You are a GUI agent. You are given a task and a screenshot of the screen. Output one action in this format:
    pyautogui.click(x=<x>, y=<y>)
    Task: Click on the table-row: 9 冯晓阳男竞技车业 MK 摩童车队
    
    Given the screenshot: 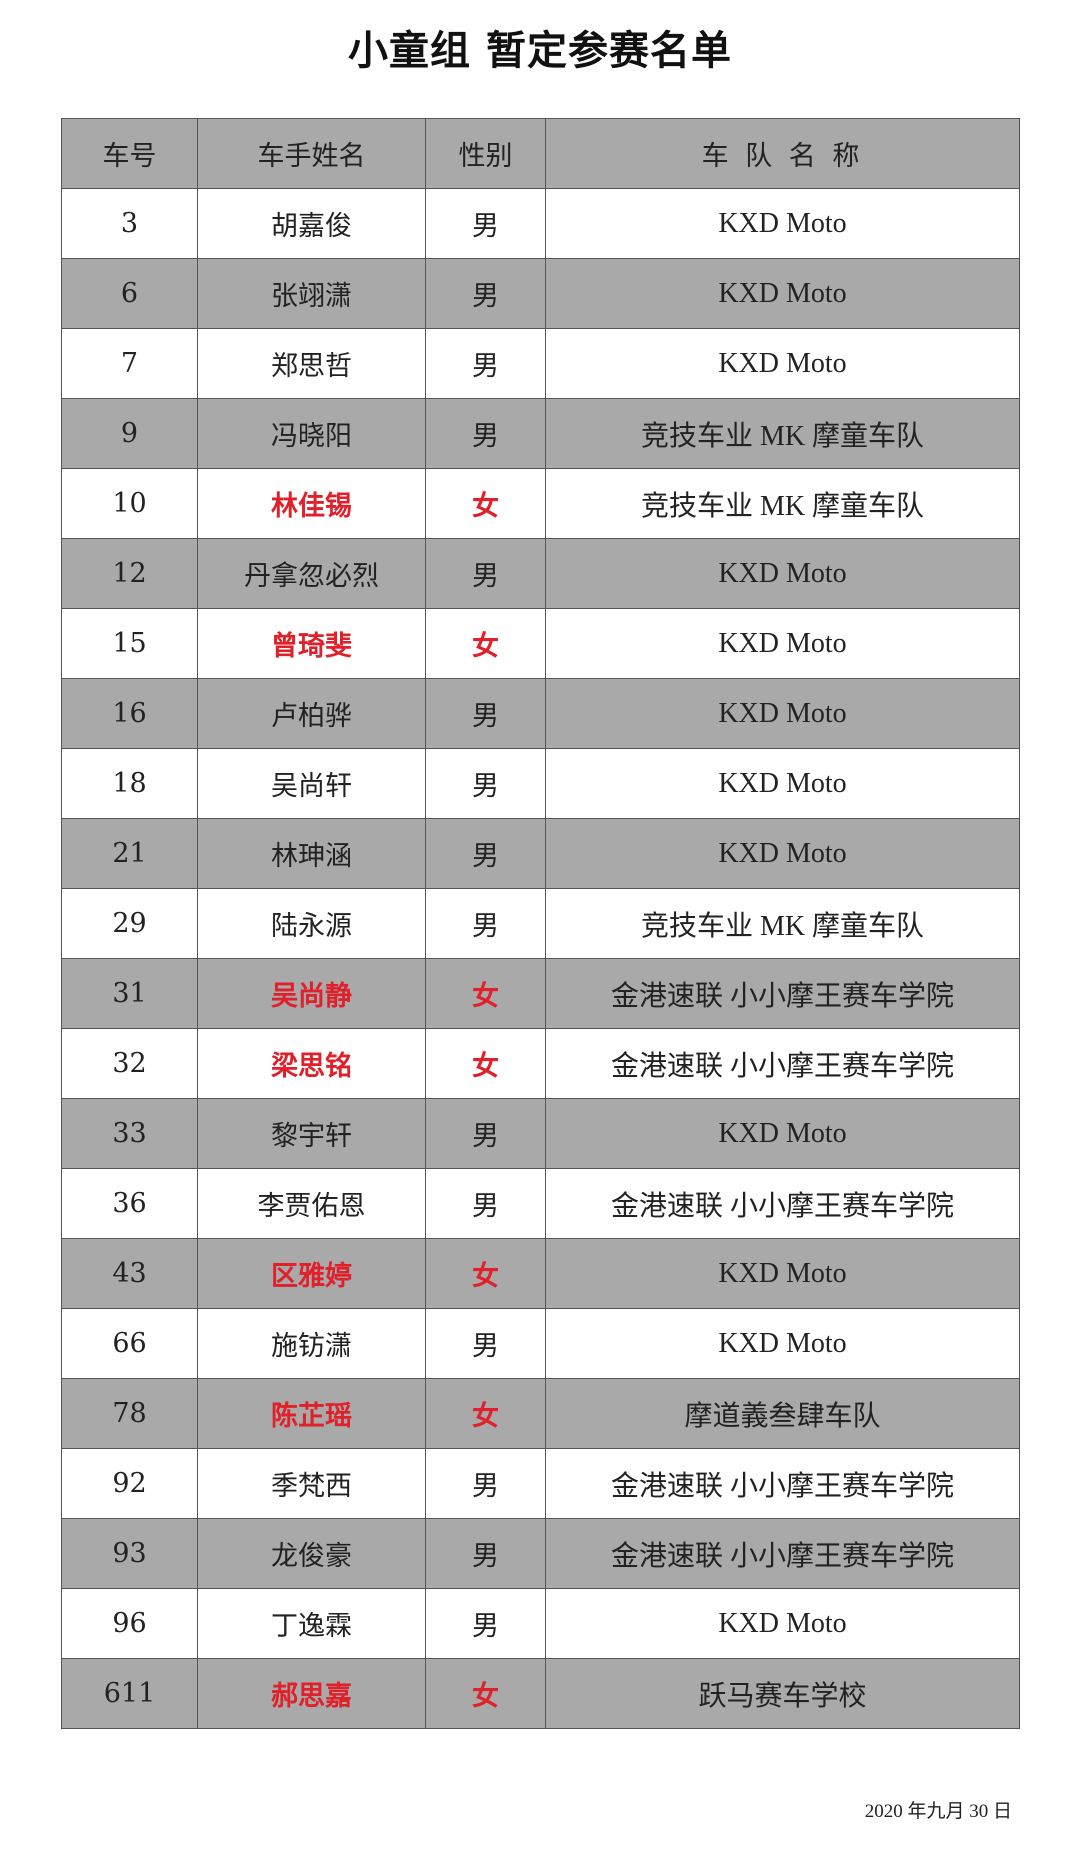 What is the action you would take?
    pyautogui.click(x=540, y=433)
    